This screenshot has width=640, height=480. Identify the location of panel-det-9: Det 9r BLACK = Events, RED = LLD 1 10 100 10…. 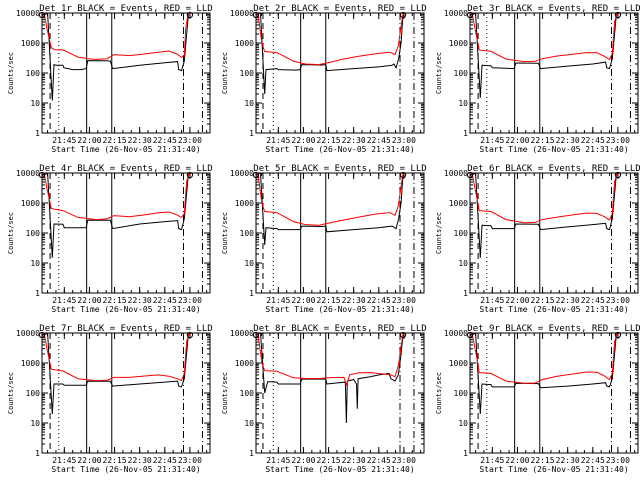
(537, 399).